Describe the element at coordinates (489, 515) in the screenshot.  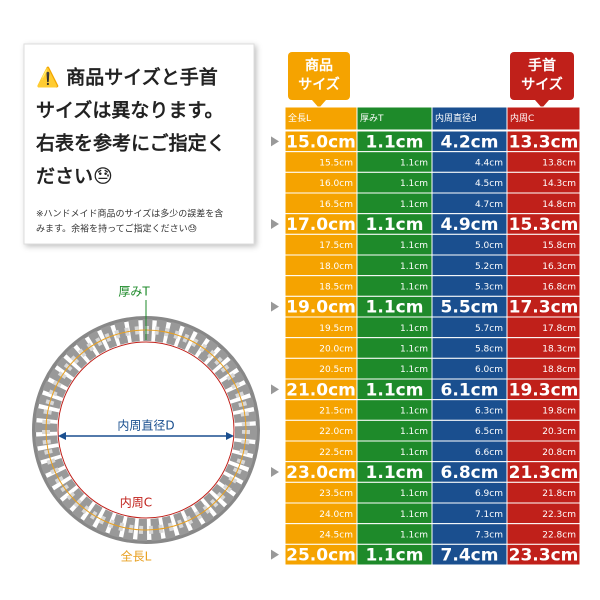
I see `table-text: 7.1cm` at that location.